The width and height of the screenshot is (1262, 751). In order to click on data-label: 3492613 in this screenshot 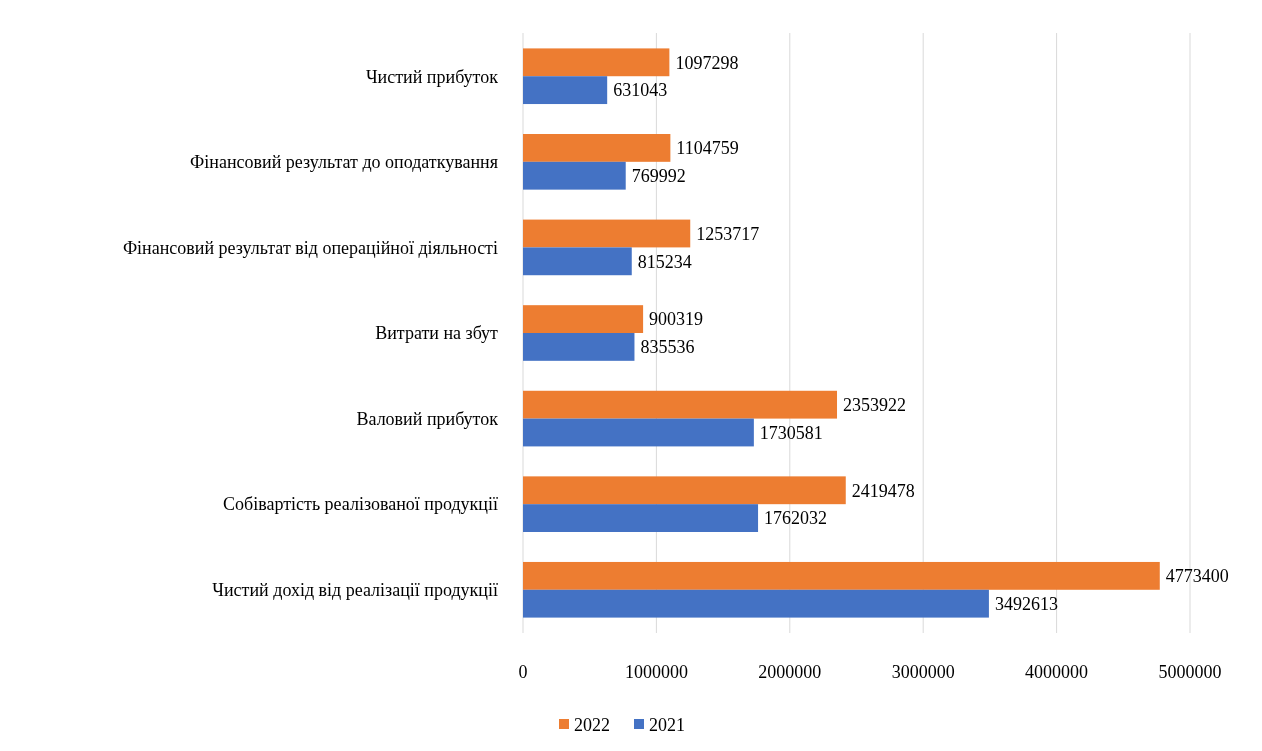, I will do `click(1026, 603)`.